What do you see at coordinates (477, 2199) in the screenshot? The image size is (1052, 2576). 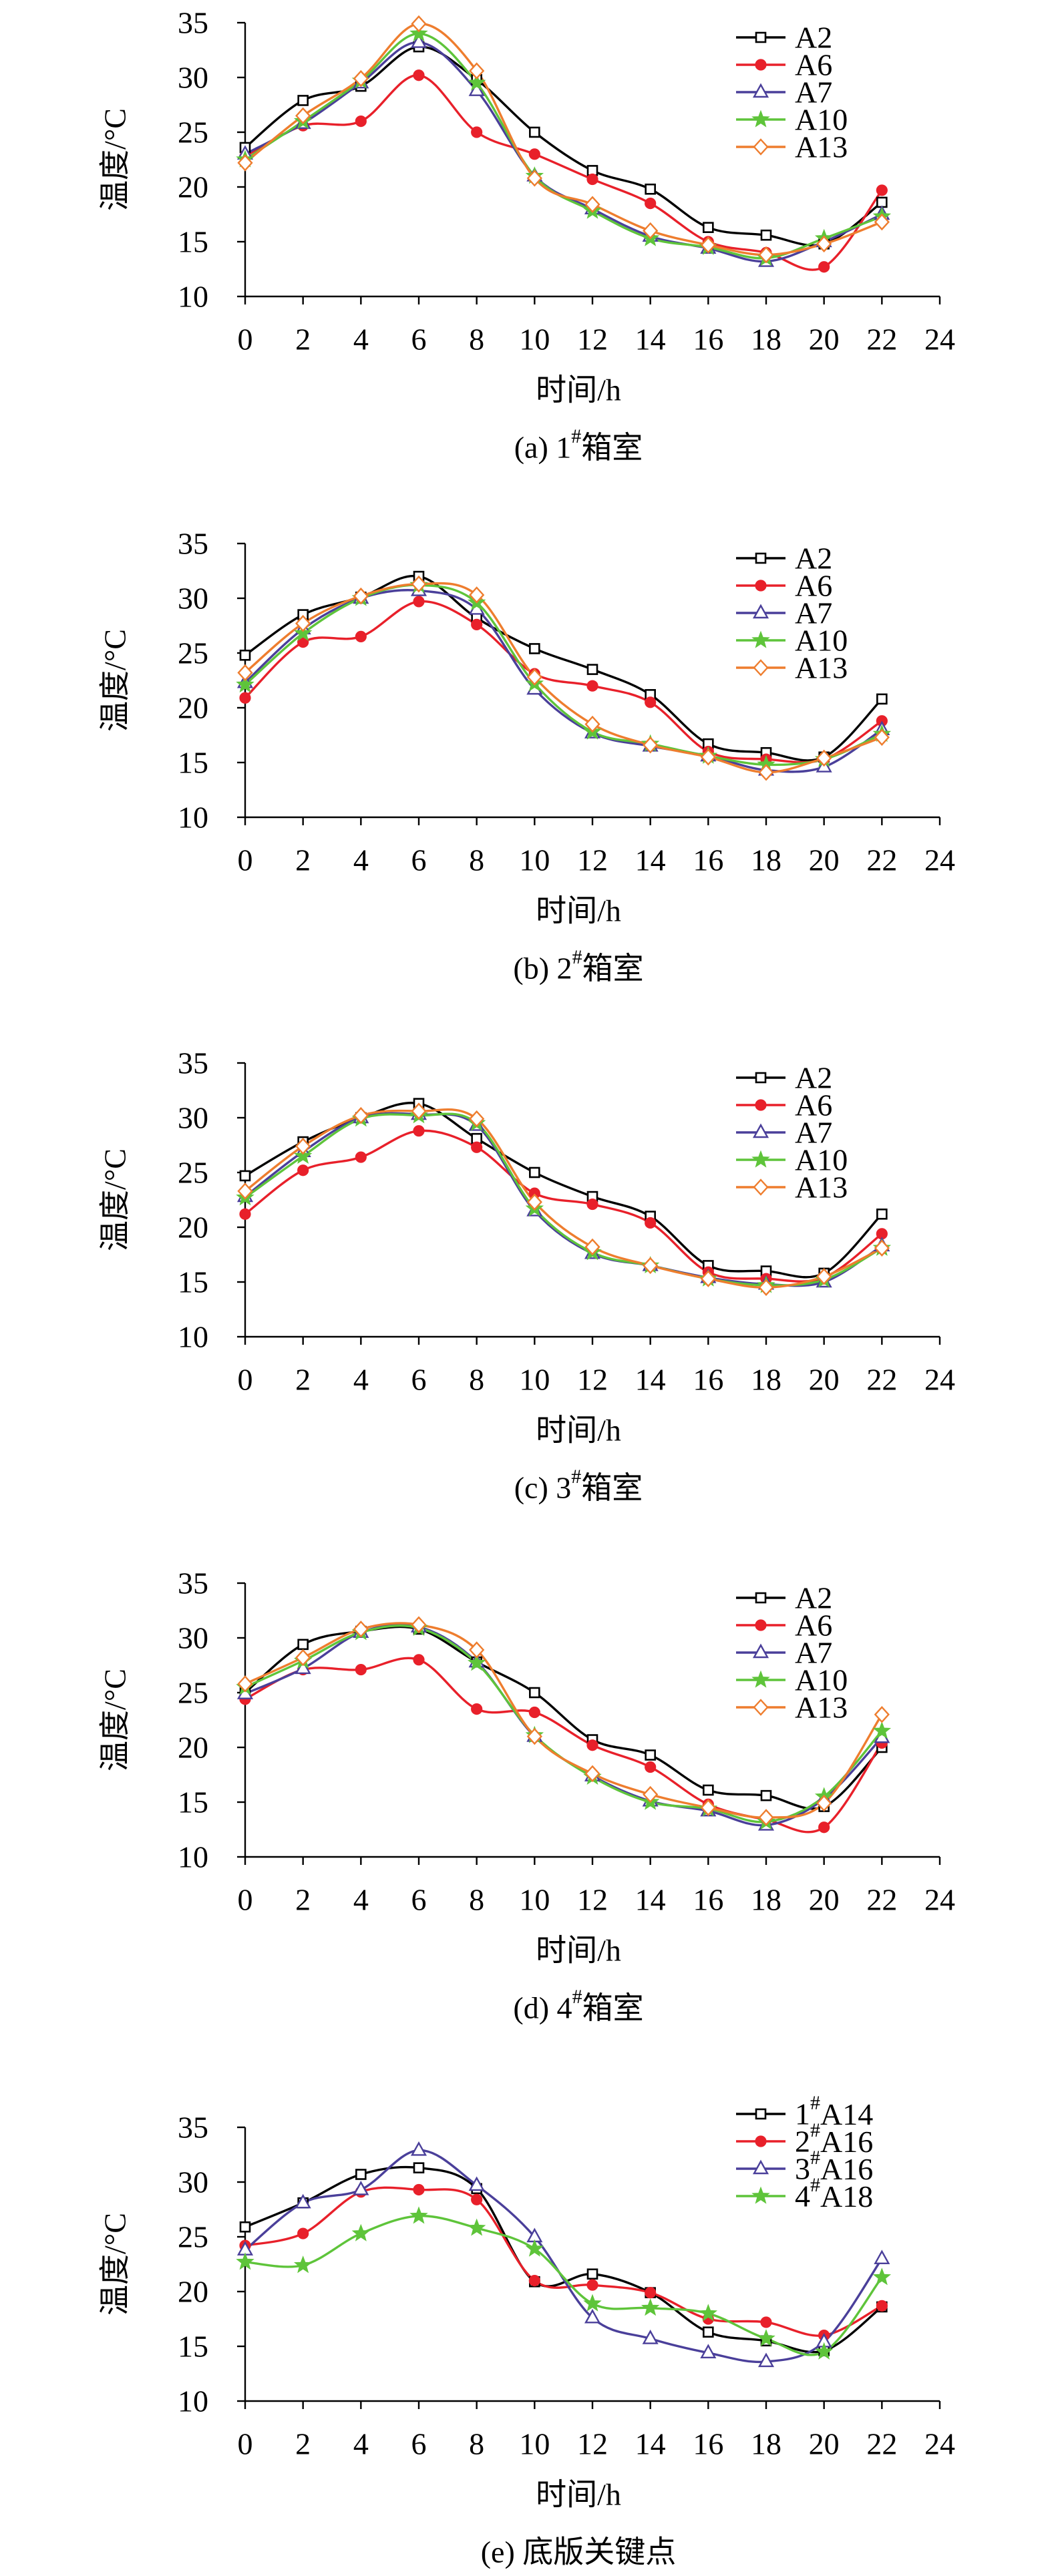 I see `chart-e-2a16-point-8h` at bounding box center [477, 2199].